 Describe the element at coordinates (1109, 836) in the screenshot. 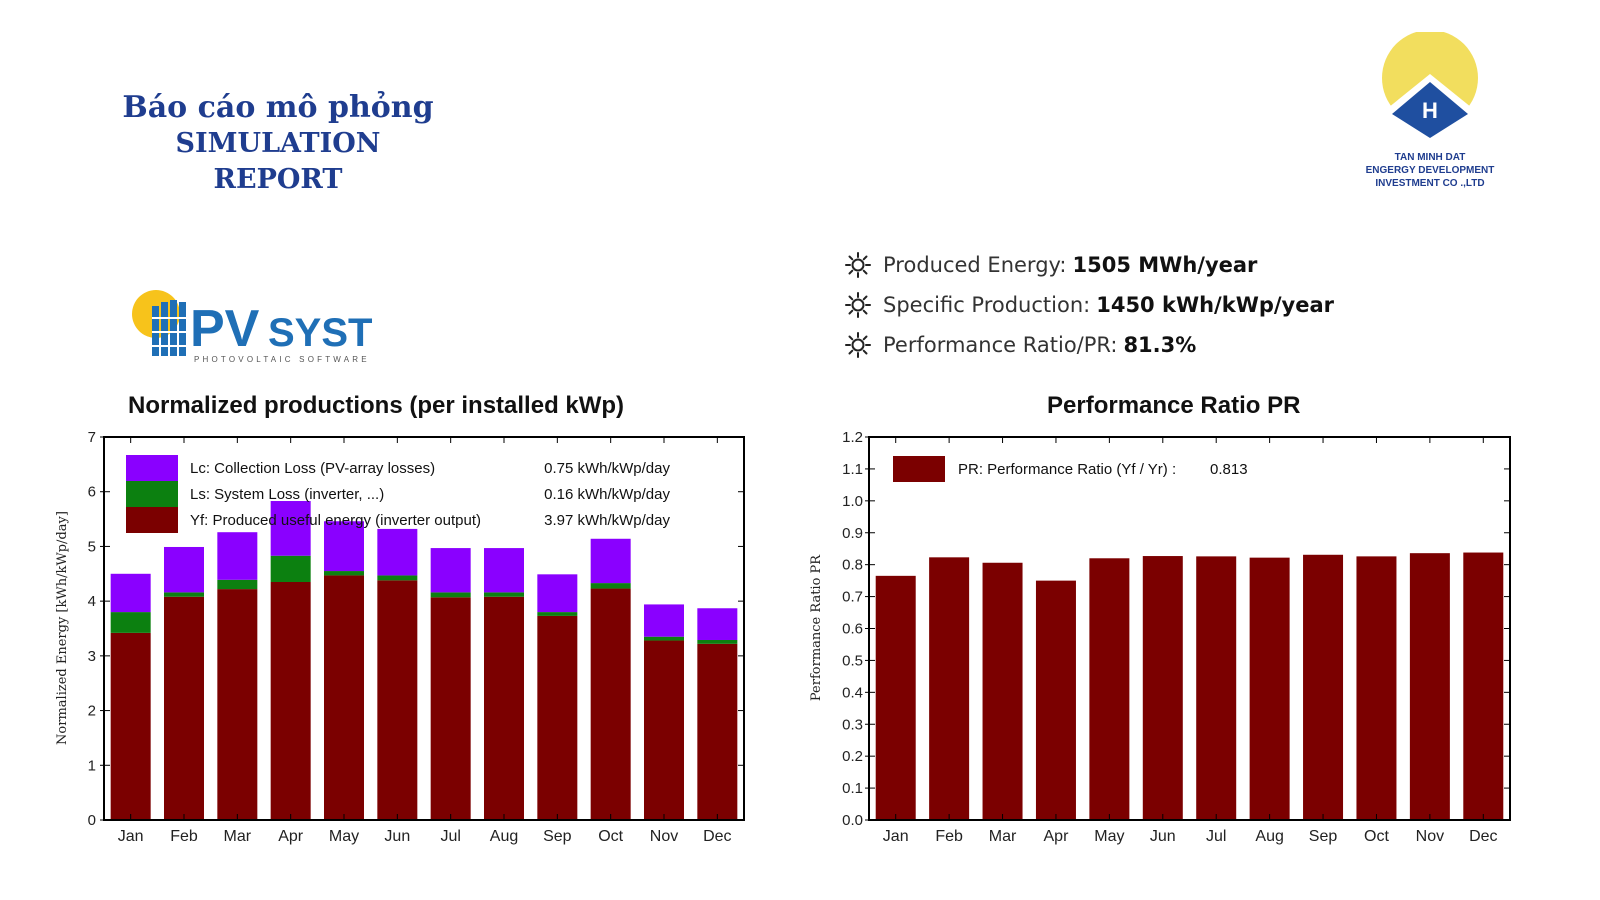

I see `x-tick-label: May` at that location.